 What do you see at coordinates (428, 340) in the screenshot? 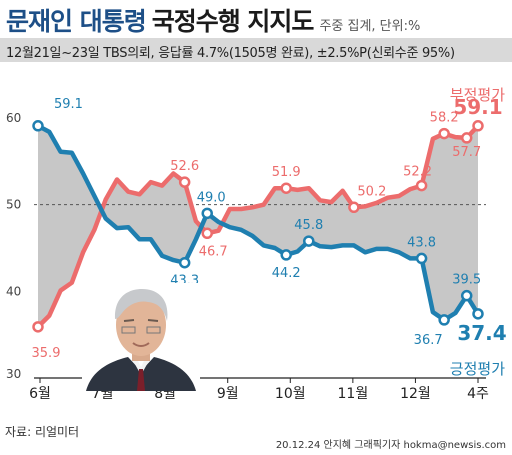
I see `positive-data-label-6: 36.7` at bounding box center [428, 340].